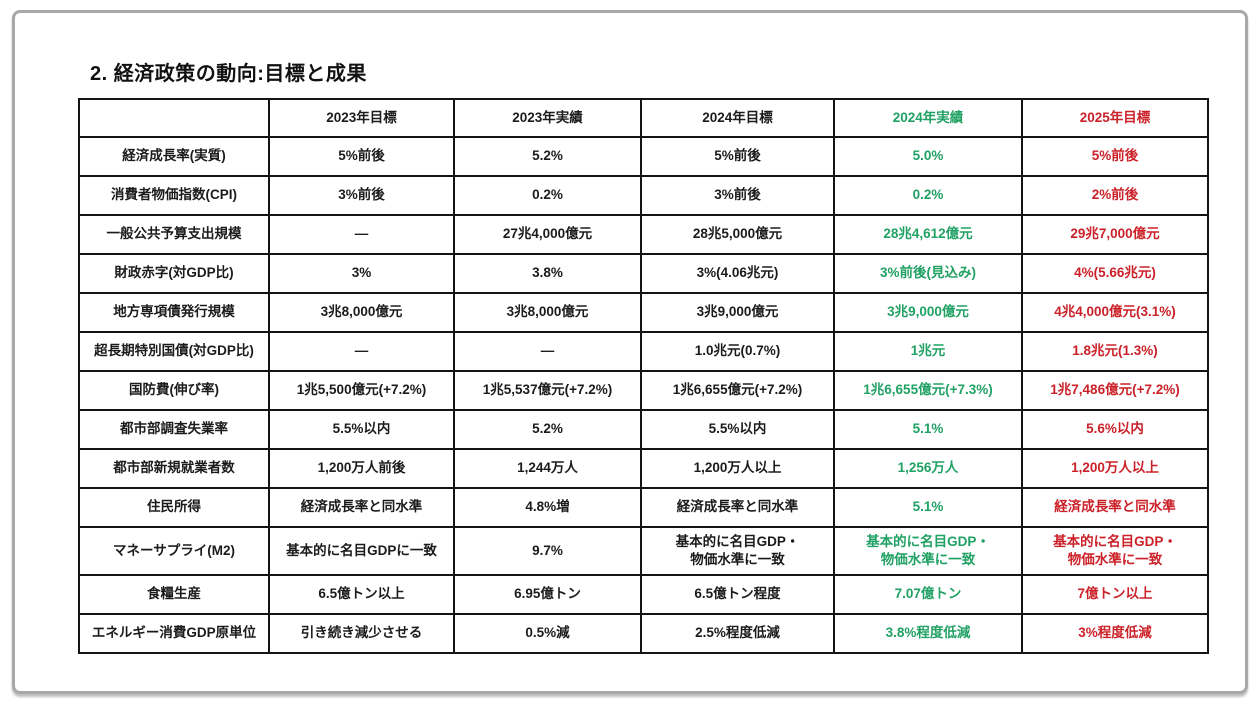  I want to click on cell-2024-target: 経済成長率と同水準, so click(737, 507).